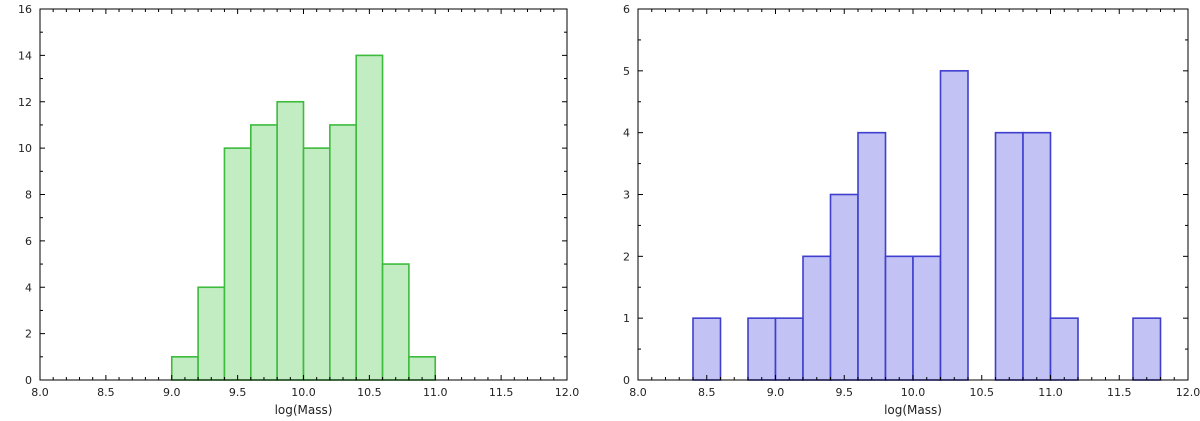 The height and width of the screenshot is (421, 1200). What do you see at coordinates (28, 195) in the screenshot?
I see `y-tick-label: 8` at bounding box center [28, 195].